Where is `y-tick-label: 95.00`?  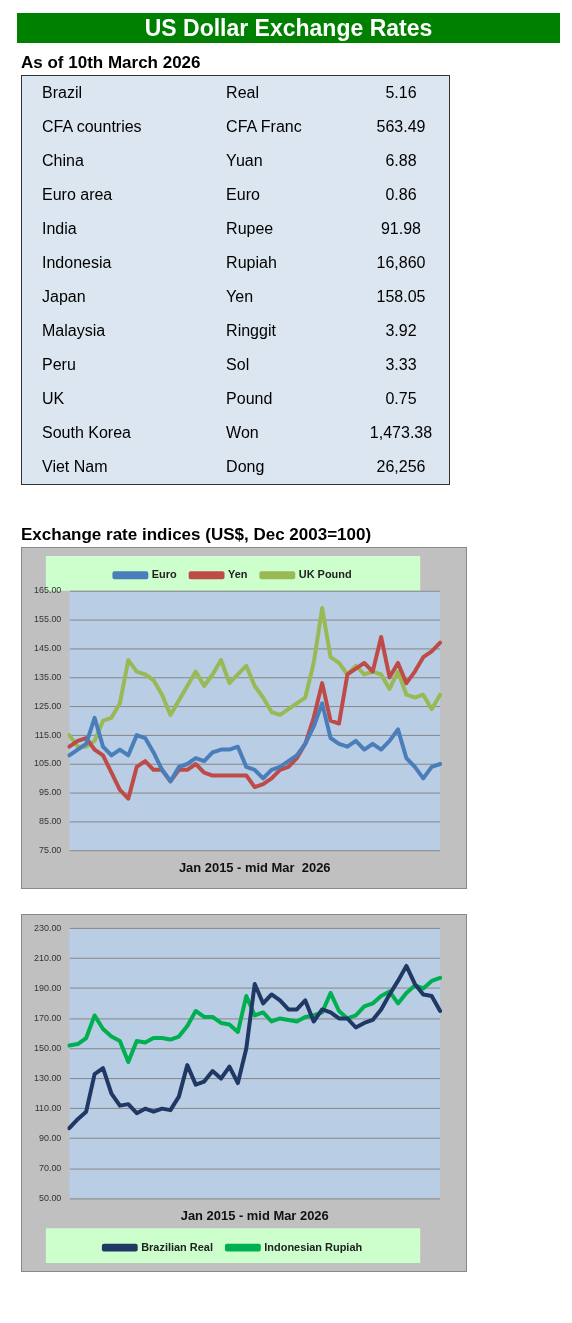 y-tick-label: 95.00 is located at coordinates (50, 792).